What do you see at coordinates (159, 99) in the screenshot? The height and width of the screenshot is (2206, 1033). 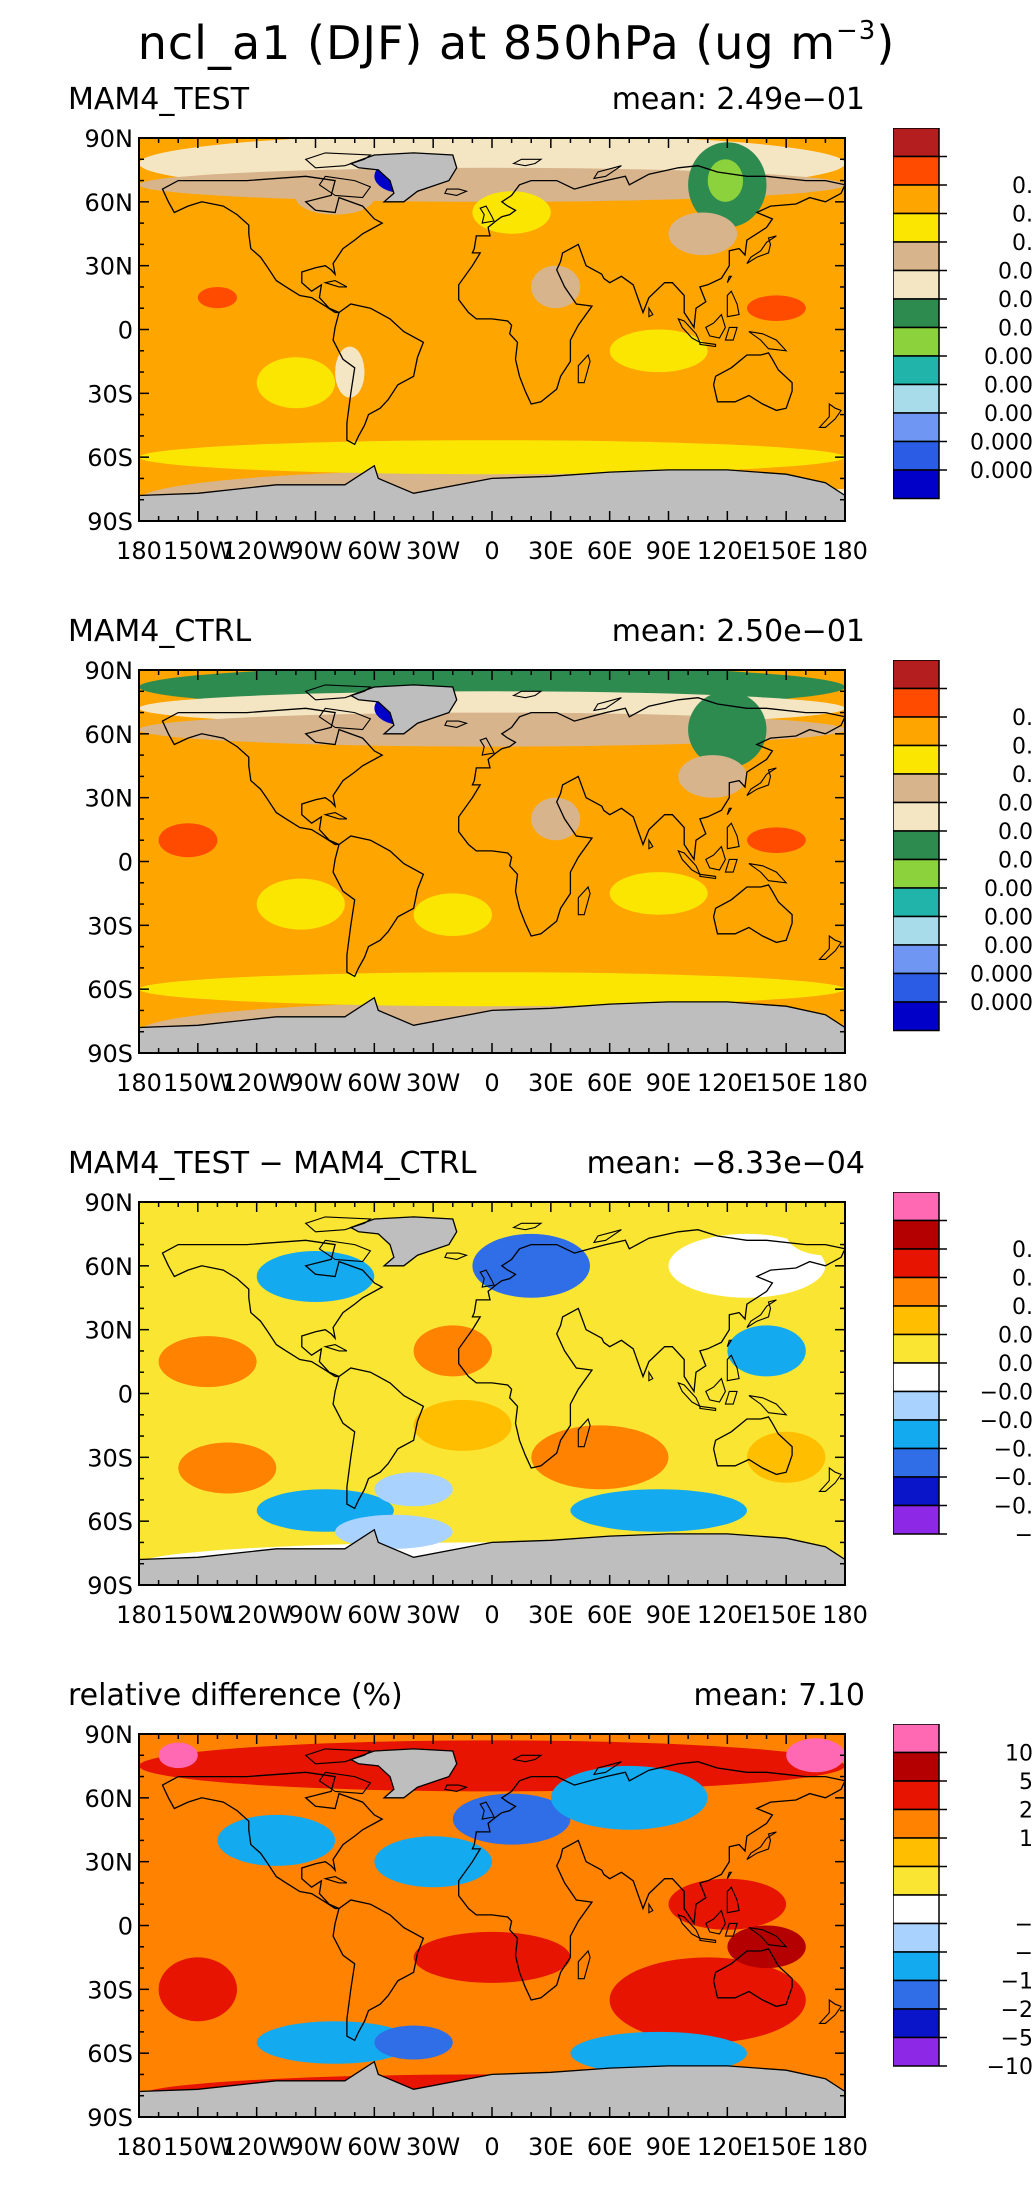 I see `panel-title: MAM4_TEST` at bounding box center [159, 99].